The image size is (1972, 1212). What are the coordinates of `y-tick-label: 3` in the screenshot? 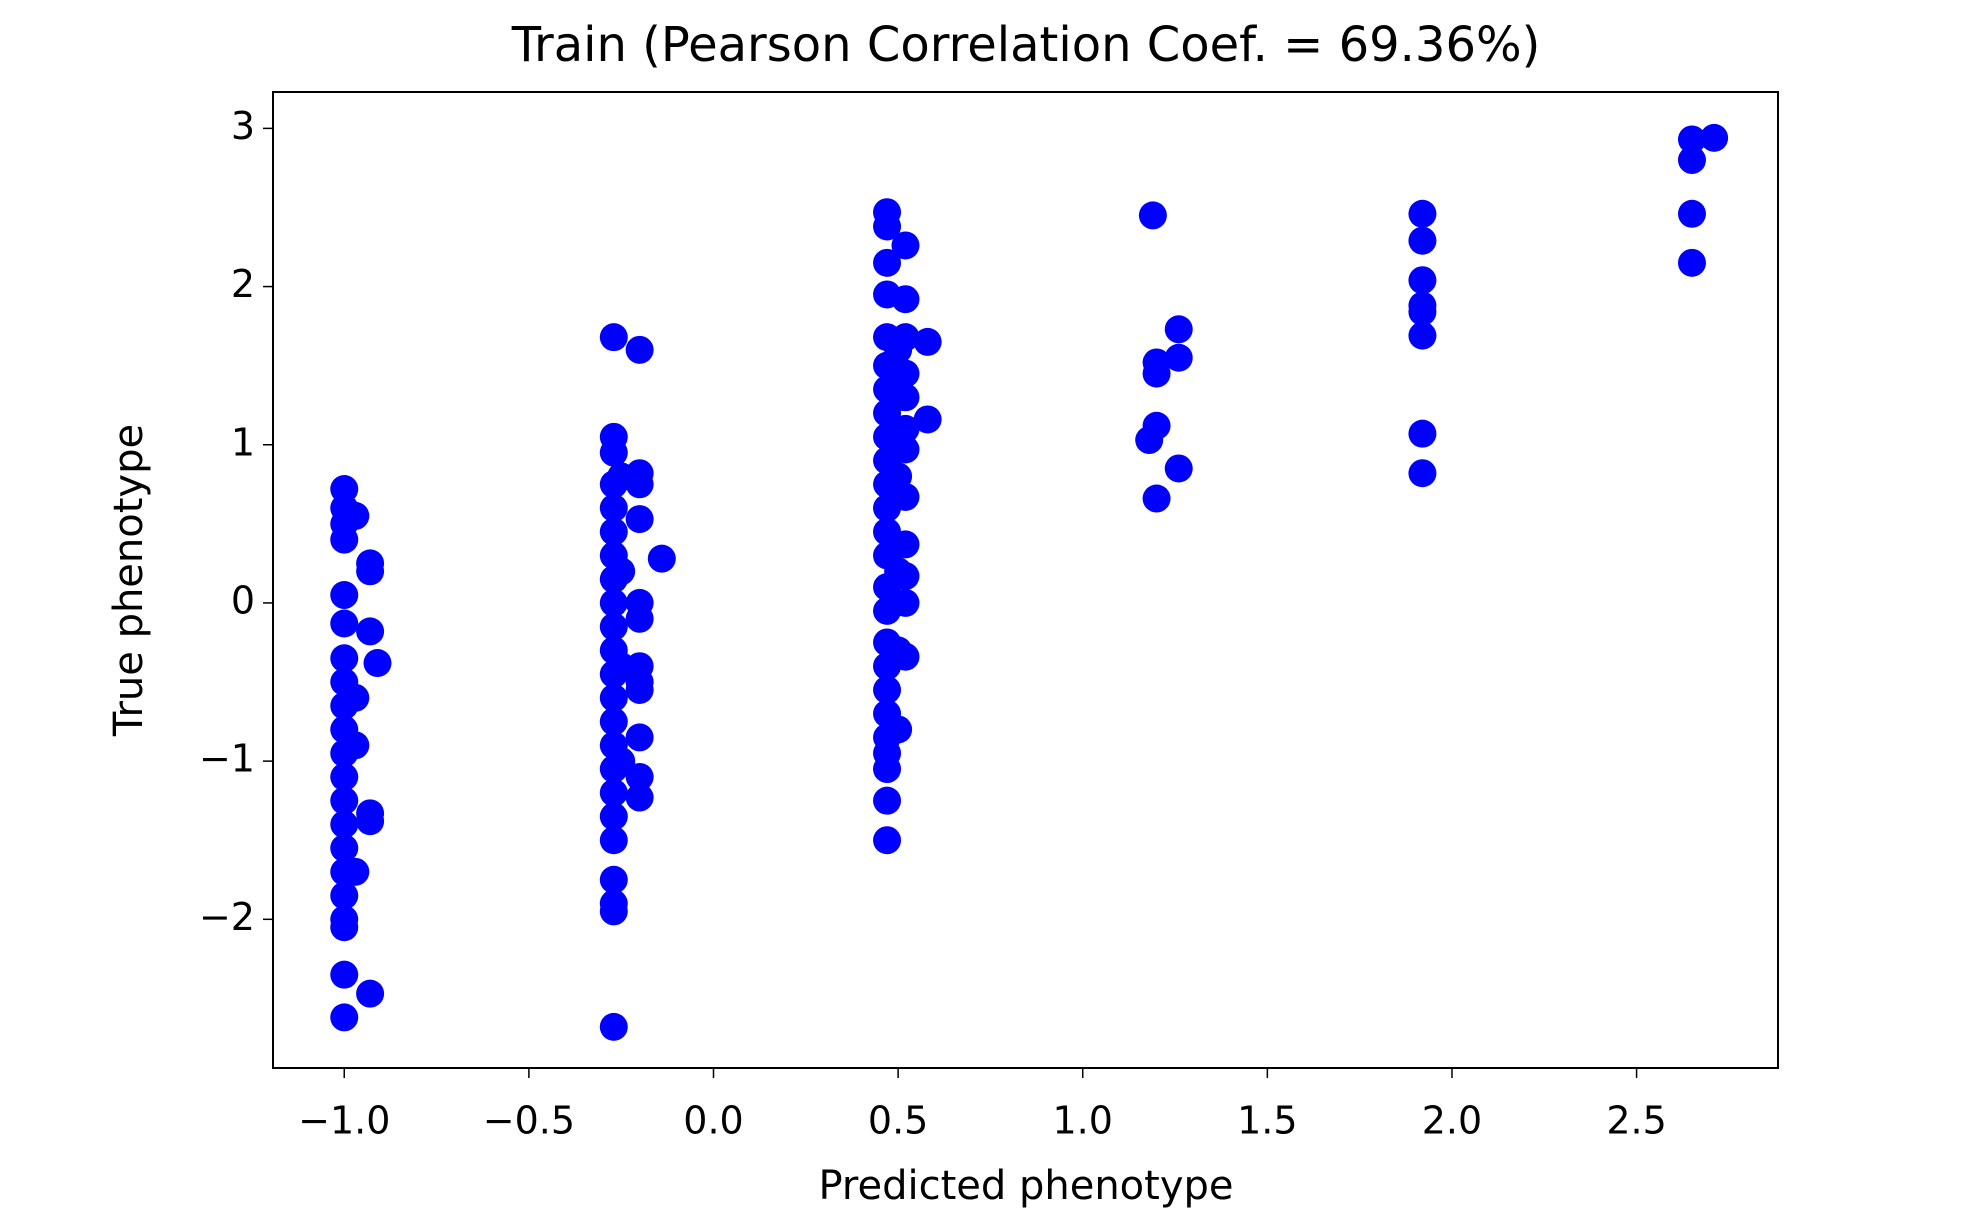 It's located at (243, 126).